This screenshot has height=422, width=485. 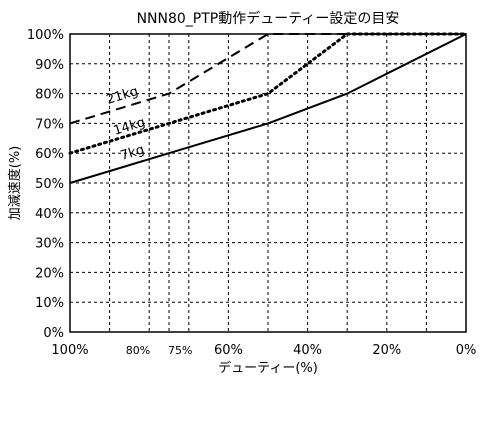 What do you see at coordinates (49, 154) in the screenshot?
I see `y-tick-label: 60%` at bounding box center [49, 154].